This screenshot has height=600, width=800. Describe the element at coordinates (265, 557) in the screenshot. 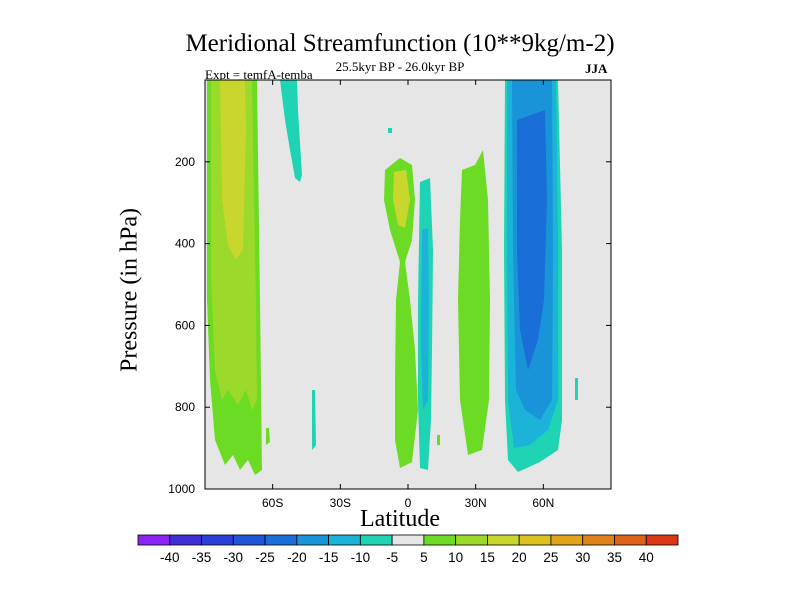

I see `colorbar-label: -25` at that location.